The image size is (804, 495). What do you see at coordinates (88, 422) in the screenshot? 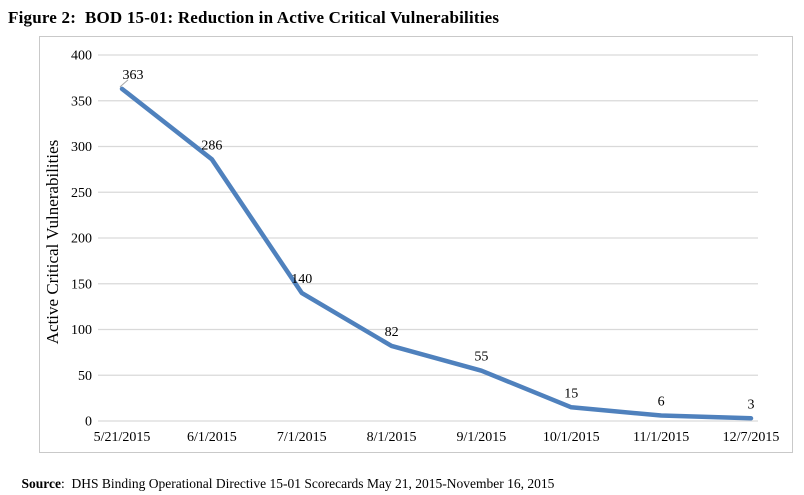
I see `y-tick-label: 0` at bounding box center [88, 422].